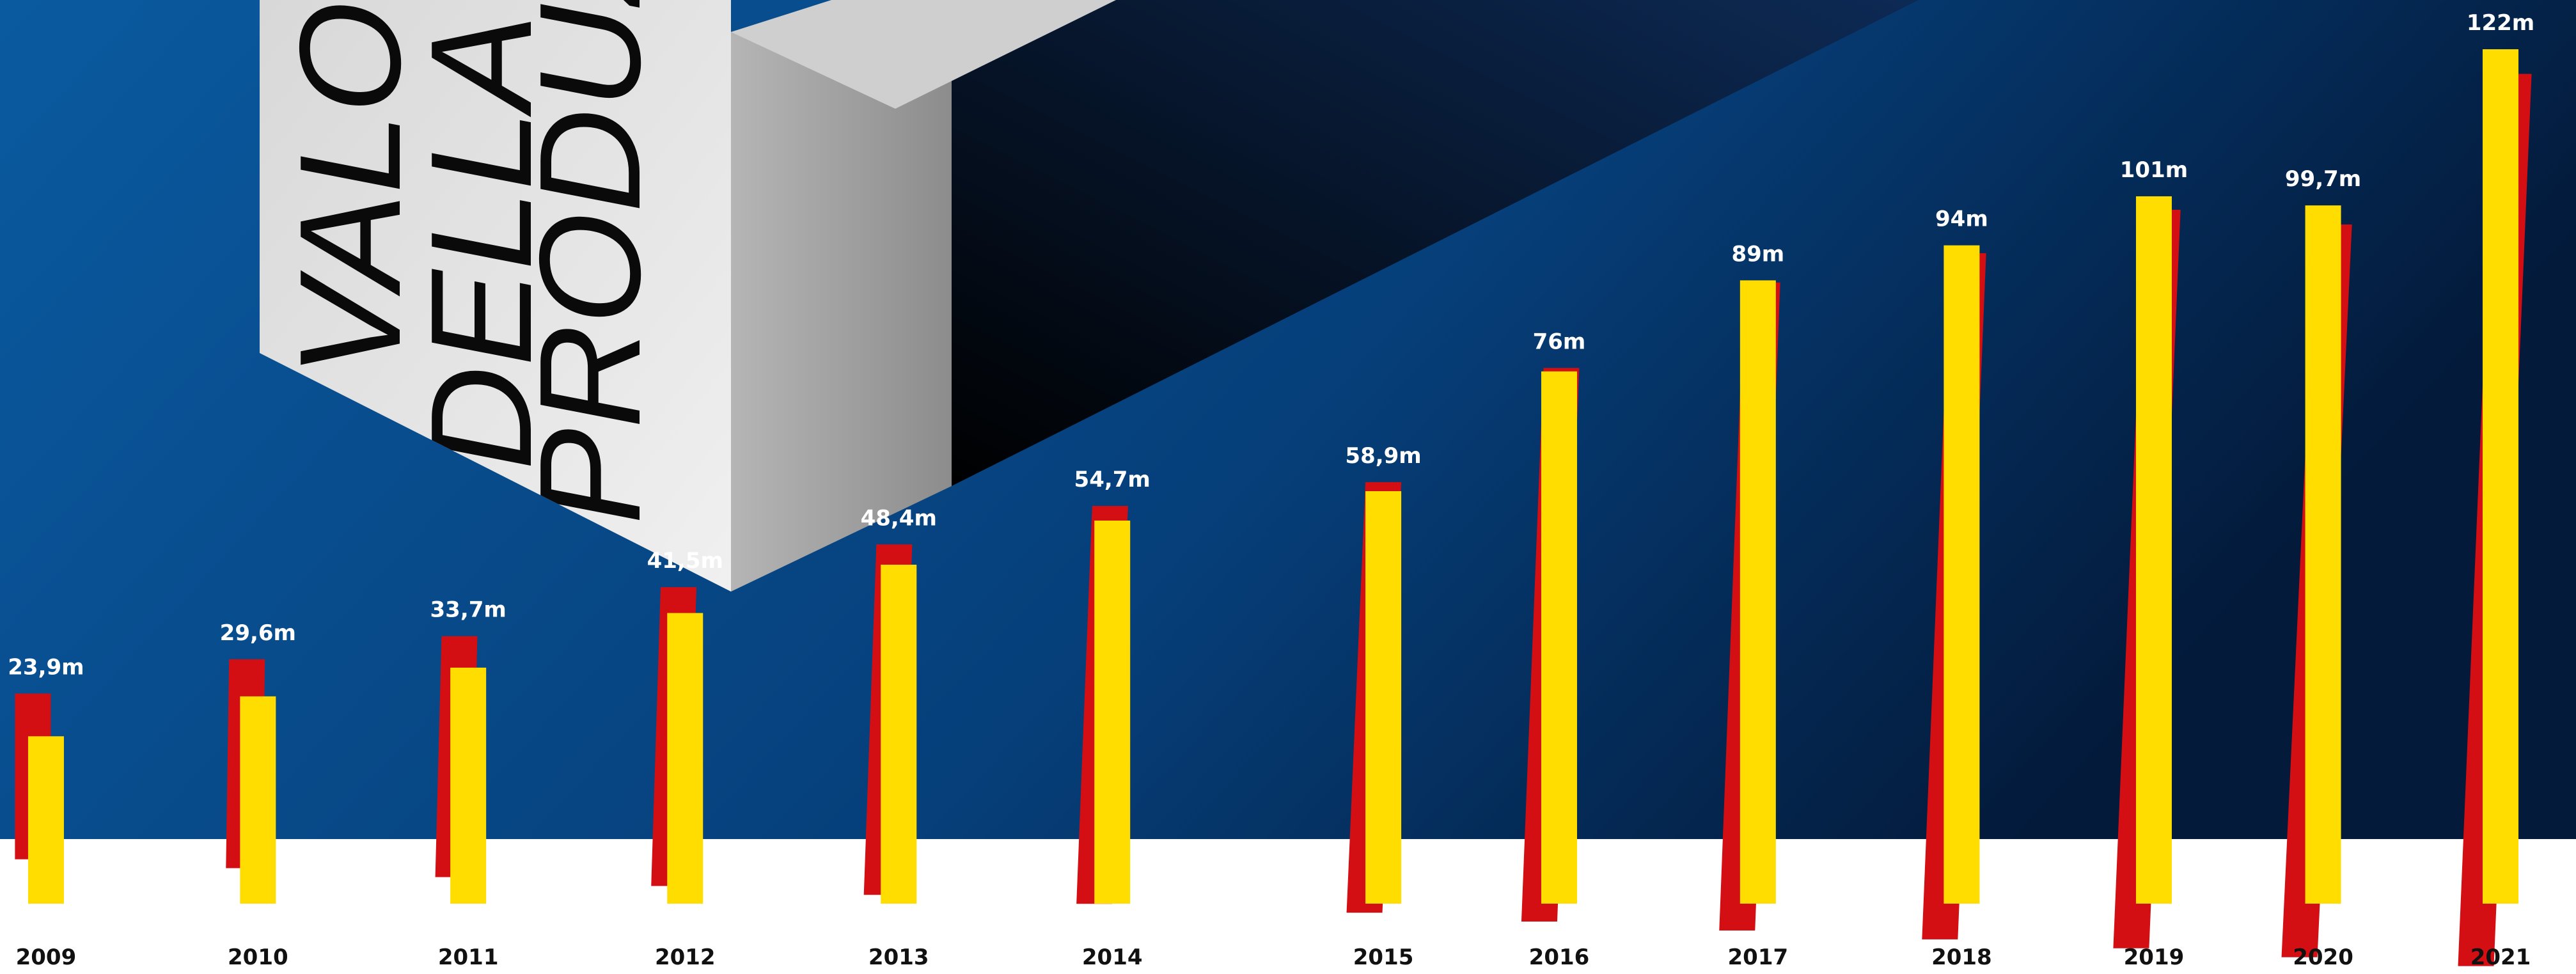 This screenshot has height=974, width=2576. What do you see at coordinates (1112, 479) in the screenshot?
I see `value-label: 54,7m` at bounding box center [1112, 479].